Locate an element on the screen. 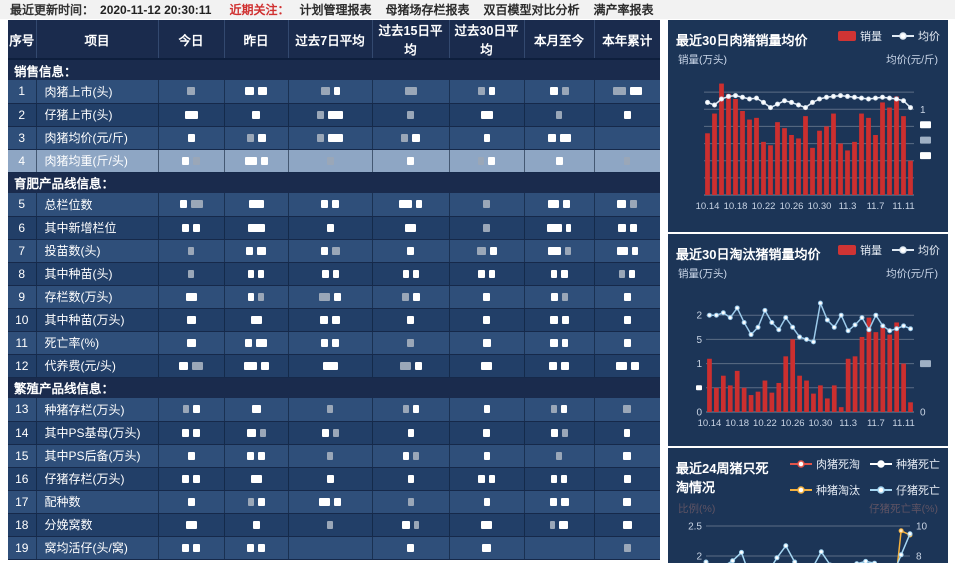 Image resolution: width=955 pixels, height=563 pixels. table-row: 2 仔猪上市(头) is located at coordinates (334, 115).